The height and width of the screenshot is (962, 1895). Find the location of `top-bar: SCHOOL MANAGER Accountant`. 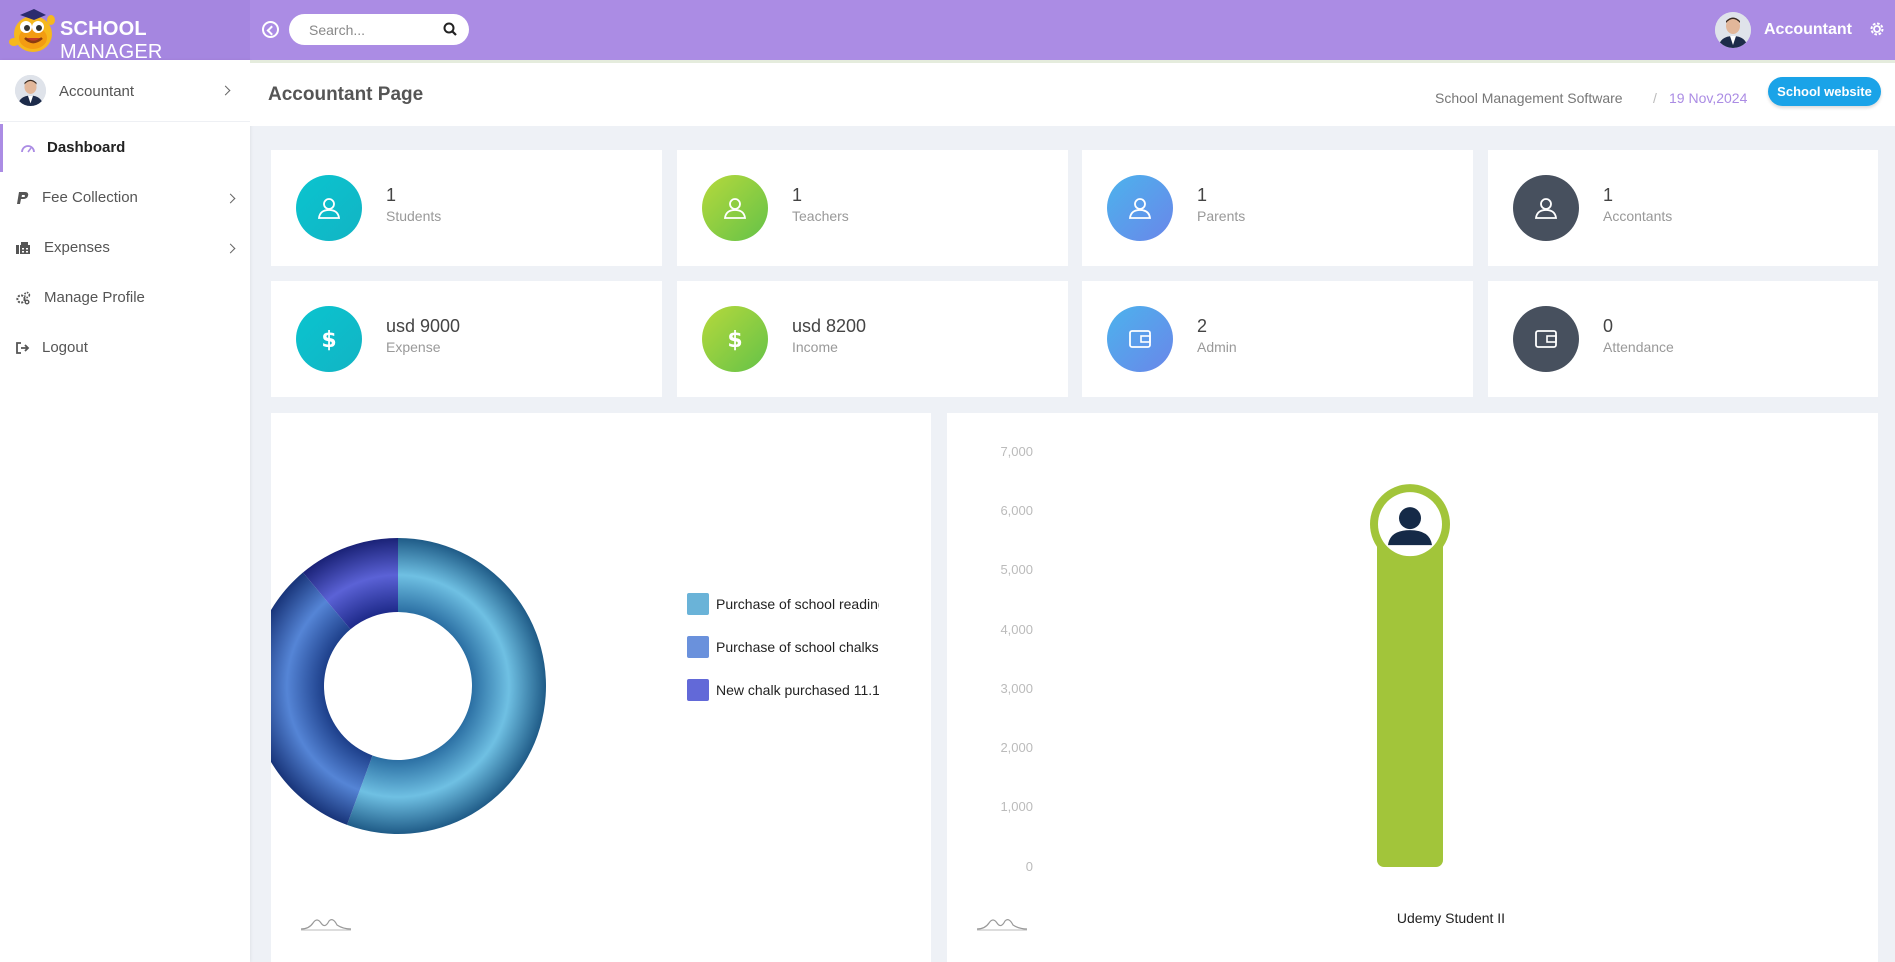

top-bar: SCHOOL MANAGER Accountant is located at coordinates (947, 31).